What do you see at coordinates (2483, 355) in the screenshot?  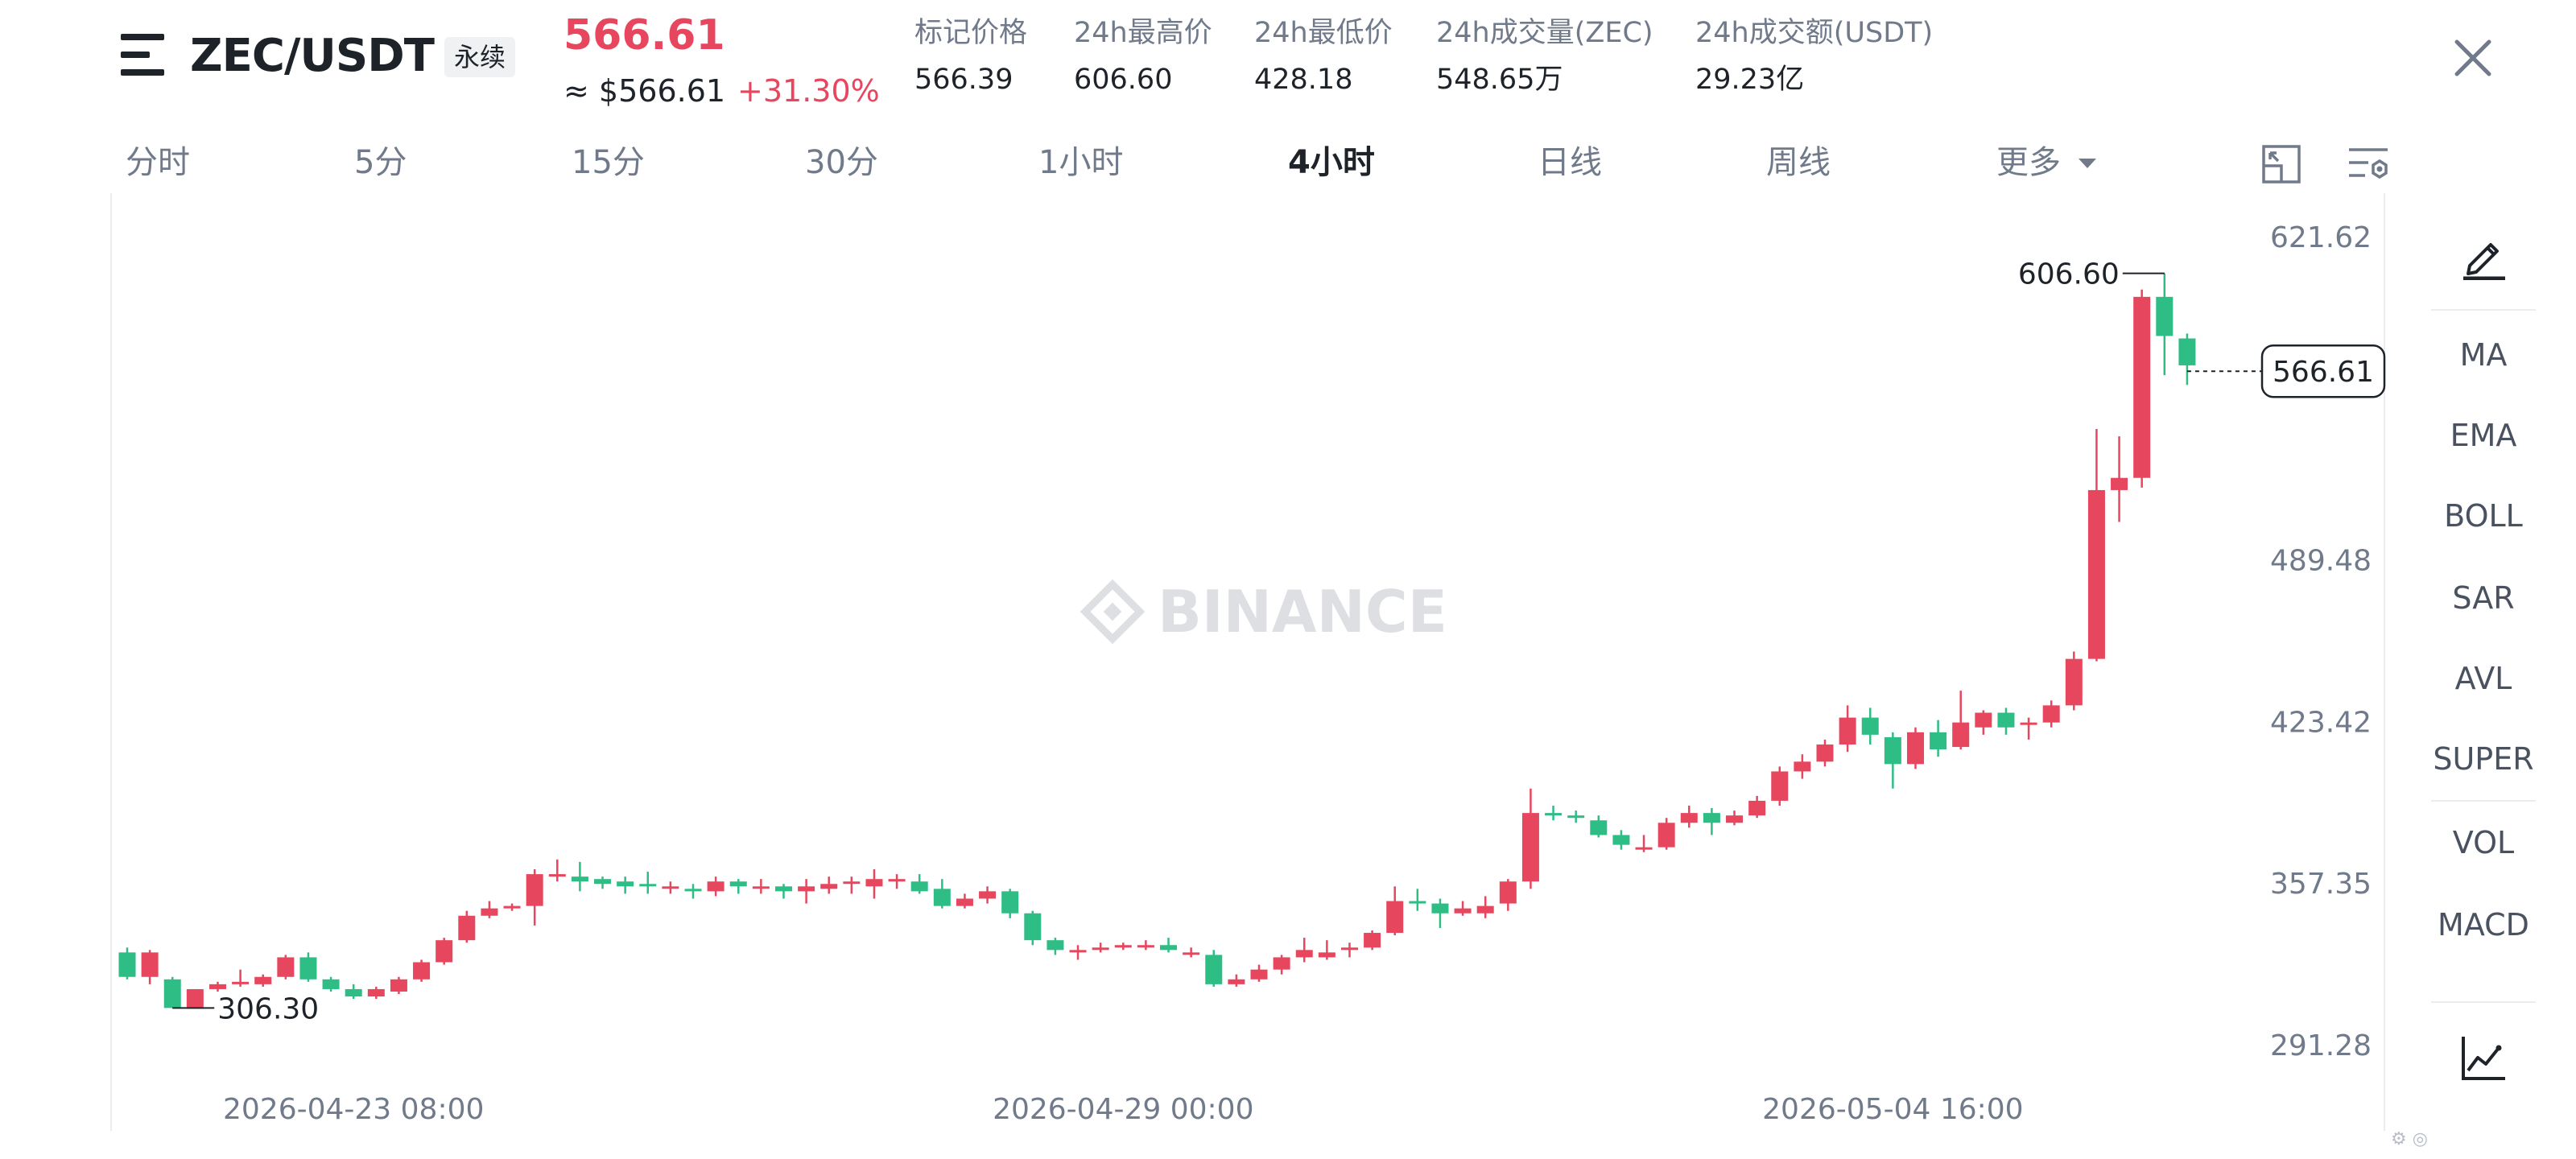 I see `indicator-ma: MA` at bounding box center [2483, 355].